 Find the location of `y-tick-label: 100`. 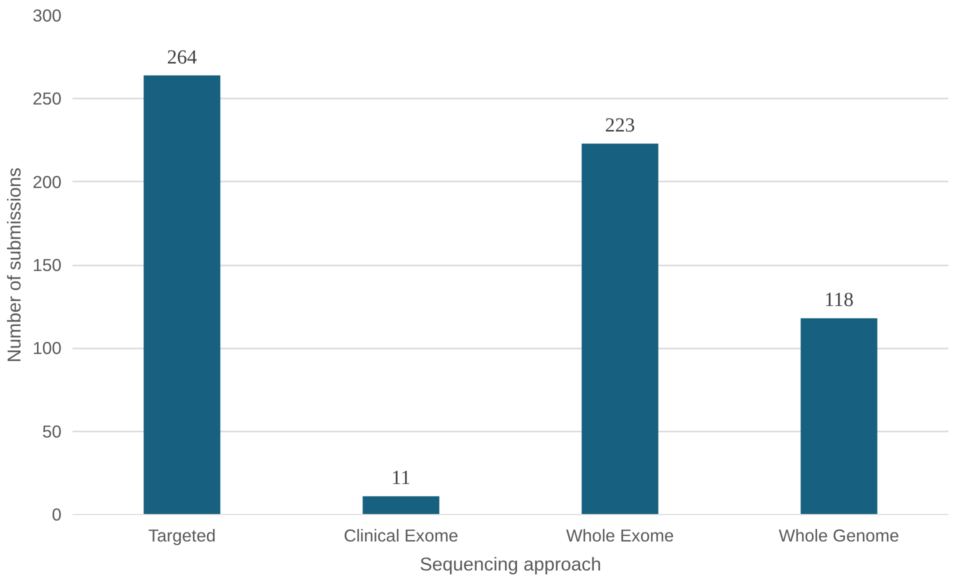

y-tick-label: 100 is located at coordinates (47, 348).